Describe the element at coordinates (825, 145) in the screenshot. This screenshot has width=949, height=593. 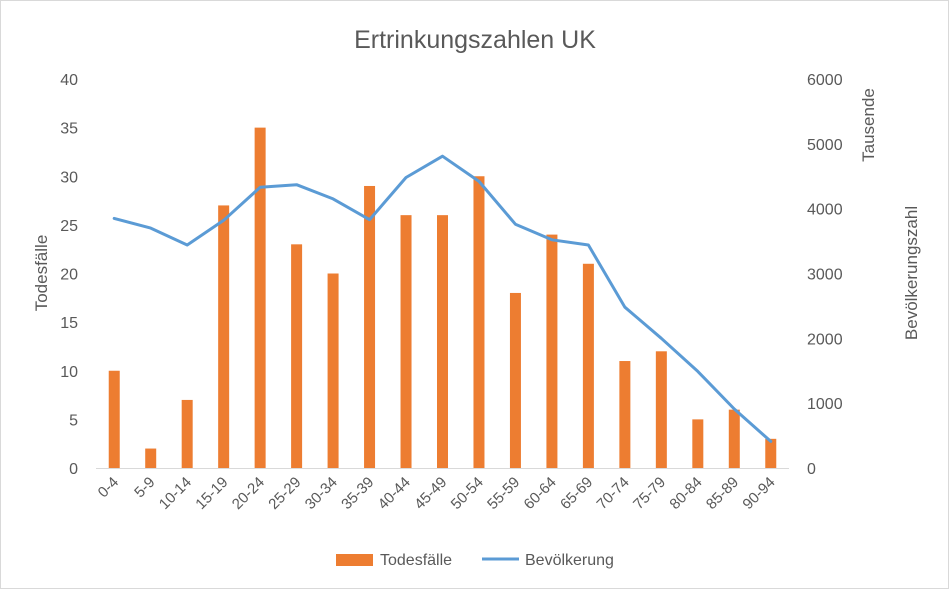
I see `y-right-tick-label: 5000` at that location.